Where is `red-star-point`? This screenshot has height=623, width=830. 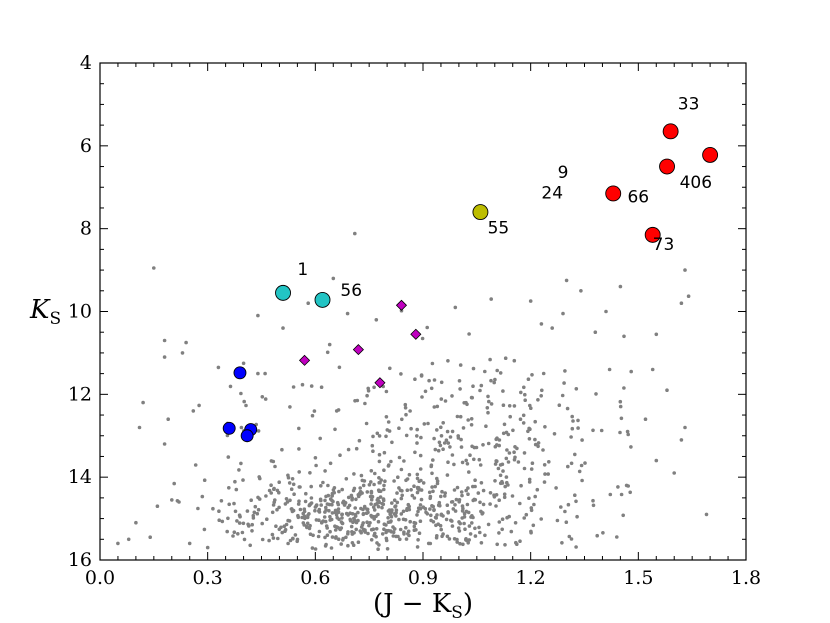 red-star-point is located at coordinates (710, 154).